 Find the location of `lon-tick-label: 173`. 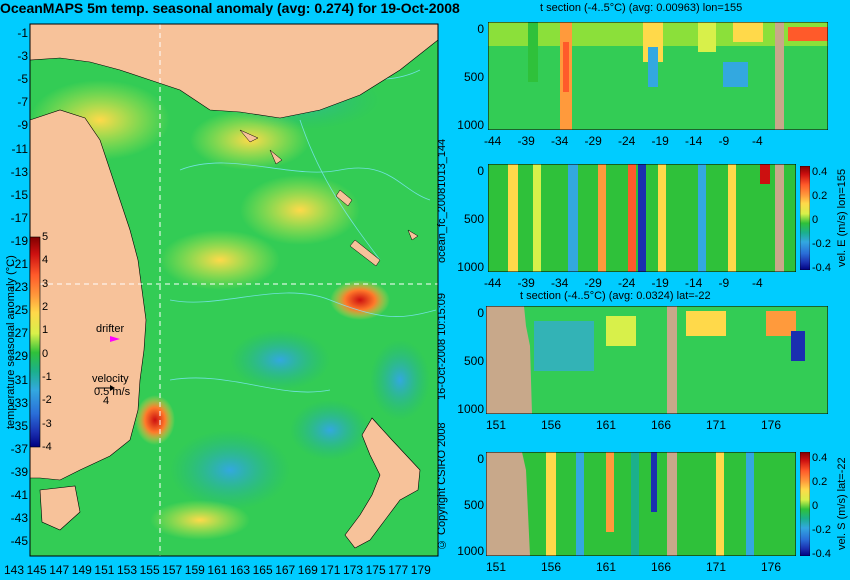

lon-tick-label: 173 is located at coordinates (353, 570).